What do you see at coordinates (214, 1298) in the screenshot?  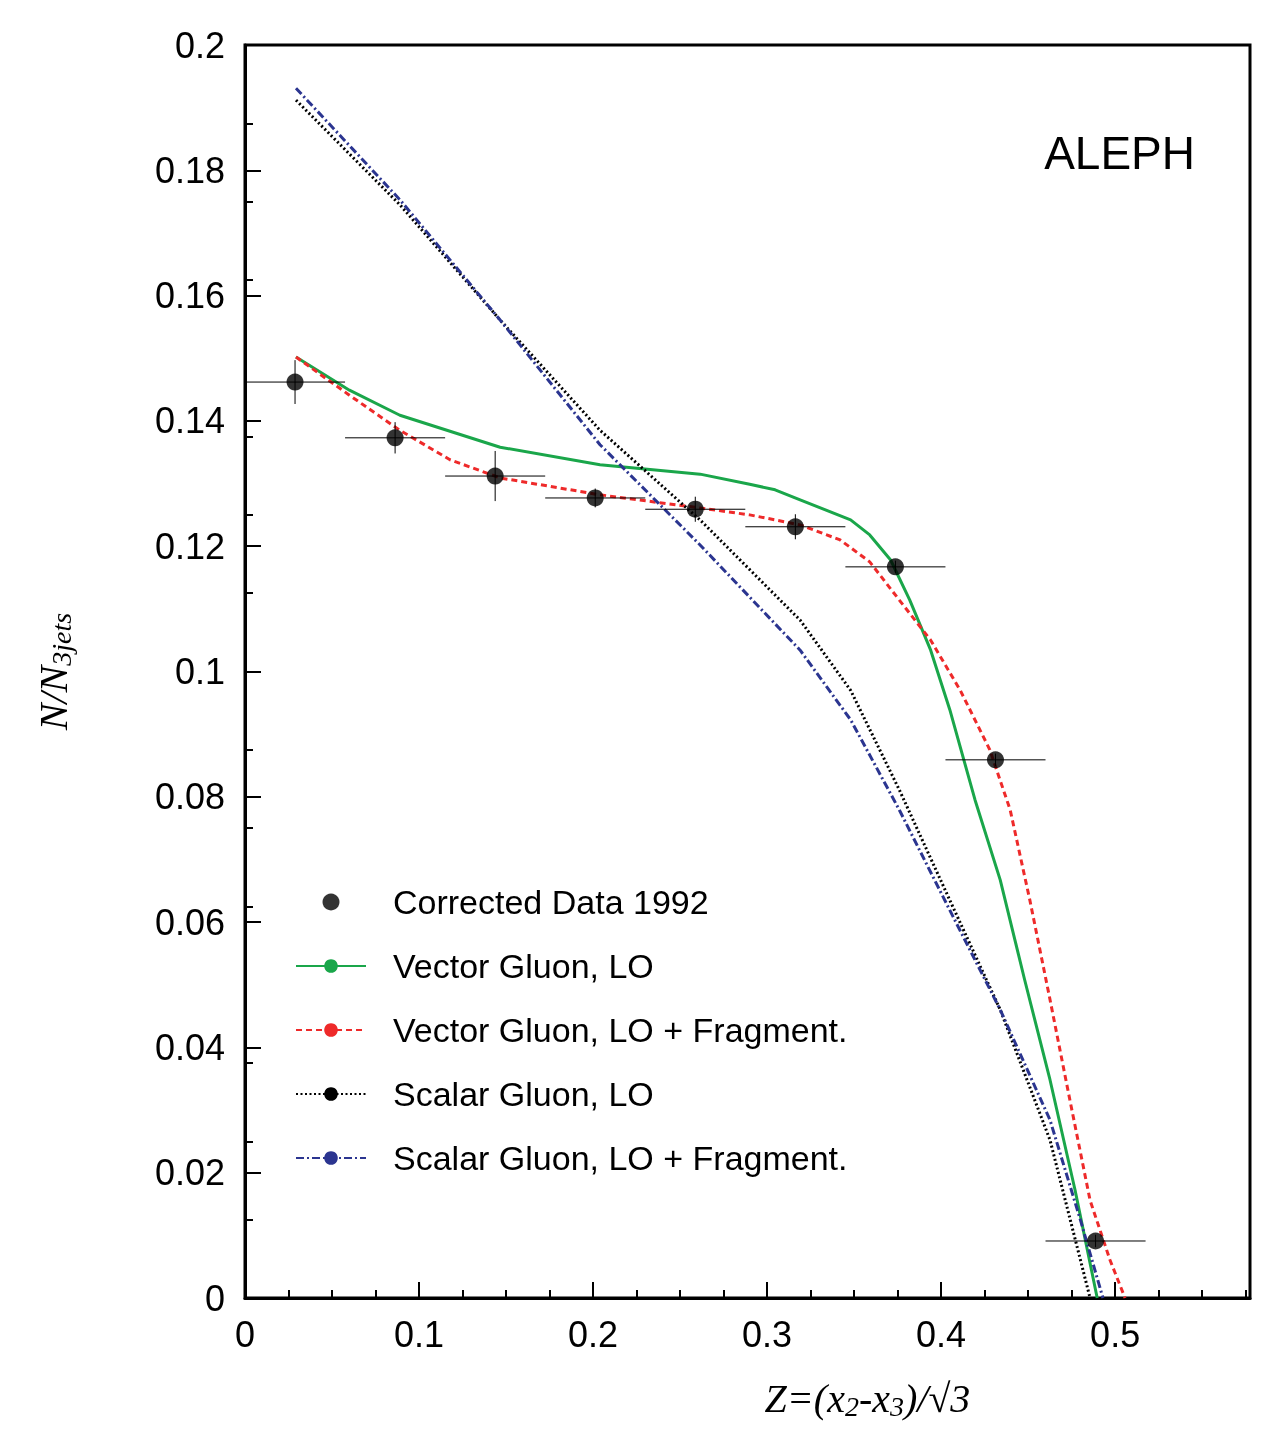 I see `y-tick-label: 0` at bounding box center [214, 1298].